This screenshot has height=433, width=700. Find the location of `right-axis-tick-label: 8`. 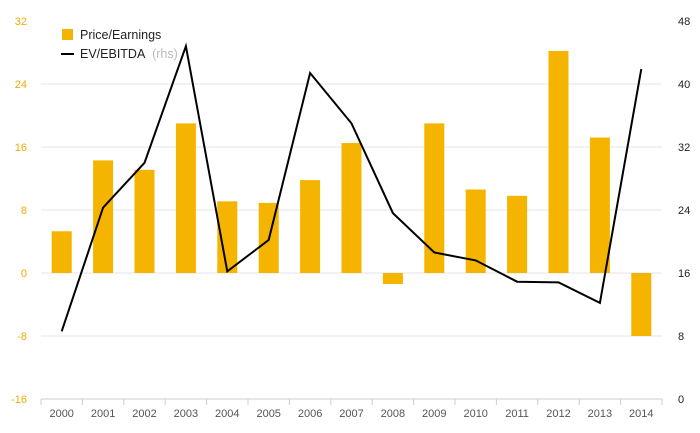

right-axis-tick-label: 8 is located at coordinates (681, 337).